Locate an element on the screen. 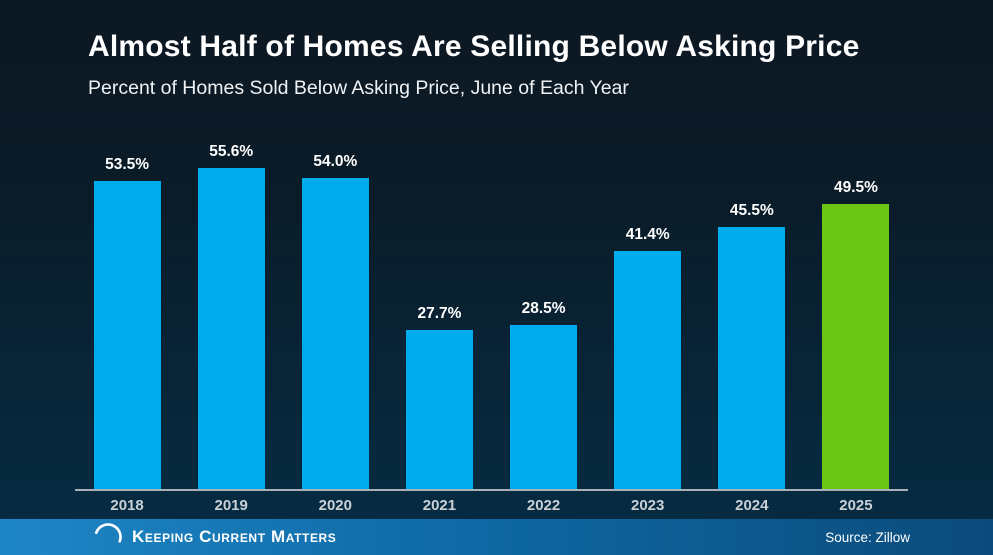  bar-2022 is located at coordinates (544, 407).